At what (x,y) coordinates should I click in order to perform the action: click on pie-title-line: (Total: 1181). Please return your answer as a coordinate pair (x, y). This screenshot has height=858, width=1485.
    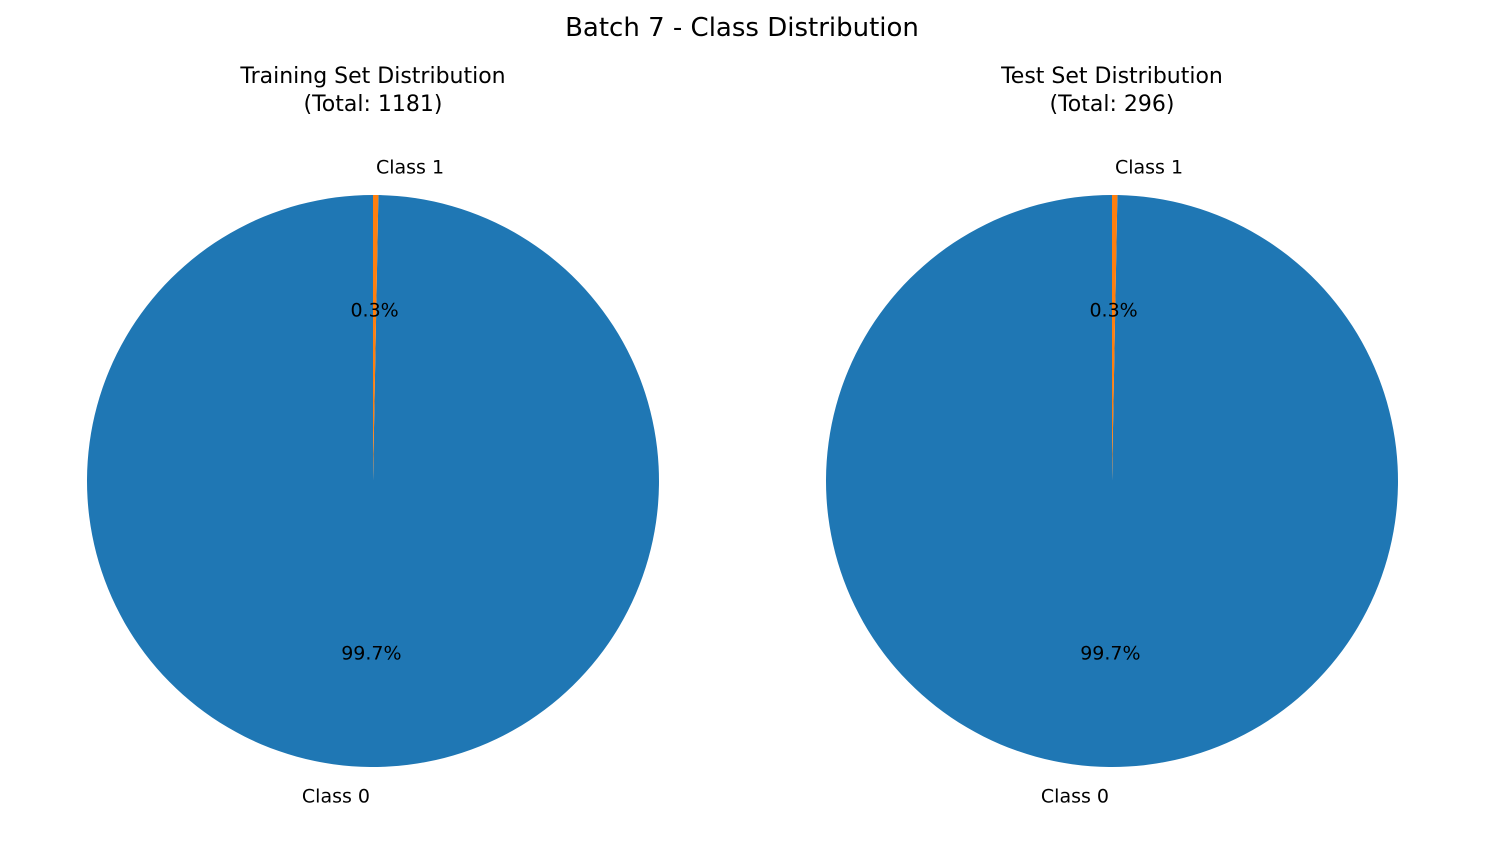
    Looking at the image, I should click on (373, 104).